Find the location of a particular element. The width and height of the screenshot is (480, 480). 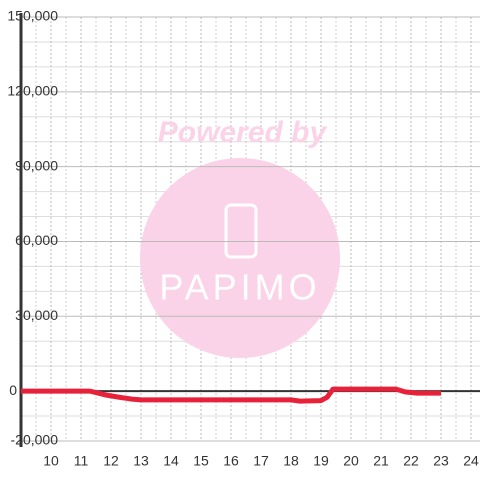

x-tick-label: 18 is located at coordinates (291, 461).